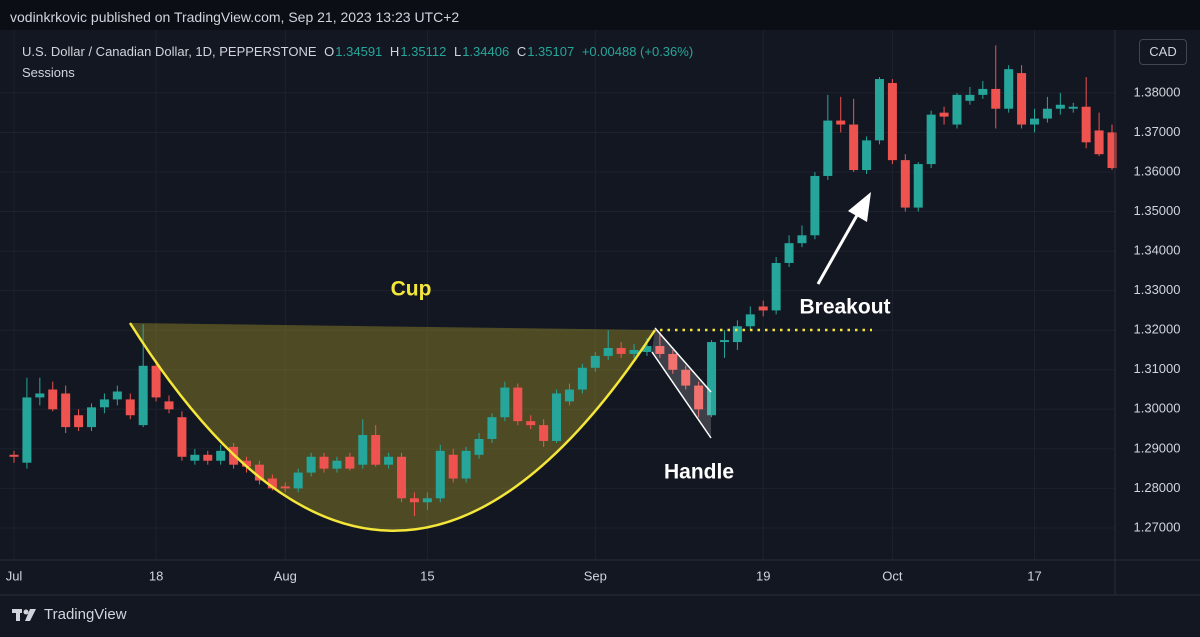  I want to click on indicator: Sessions, so click(48, 72).